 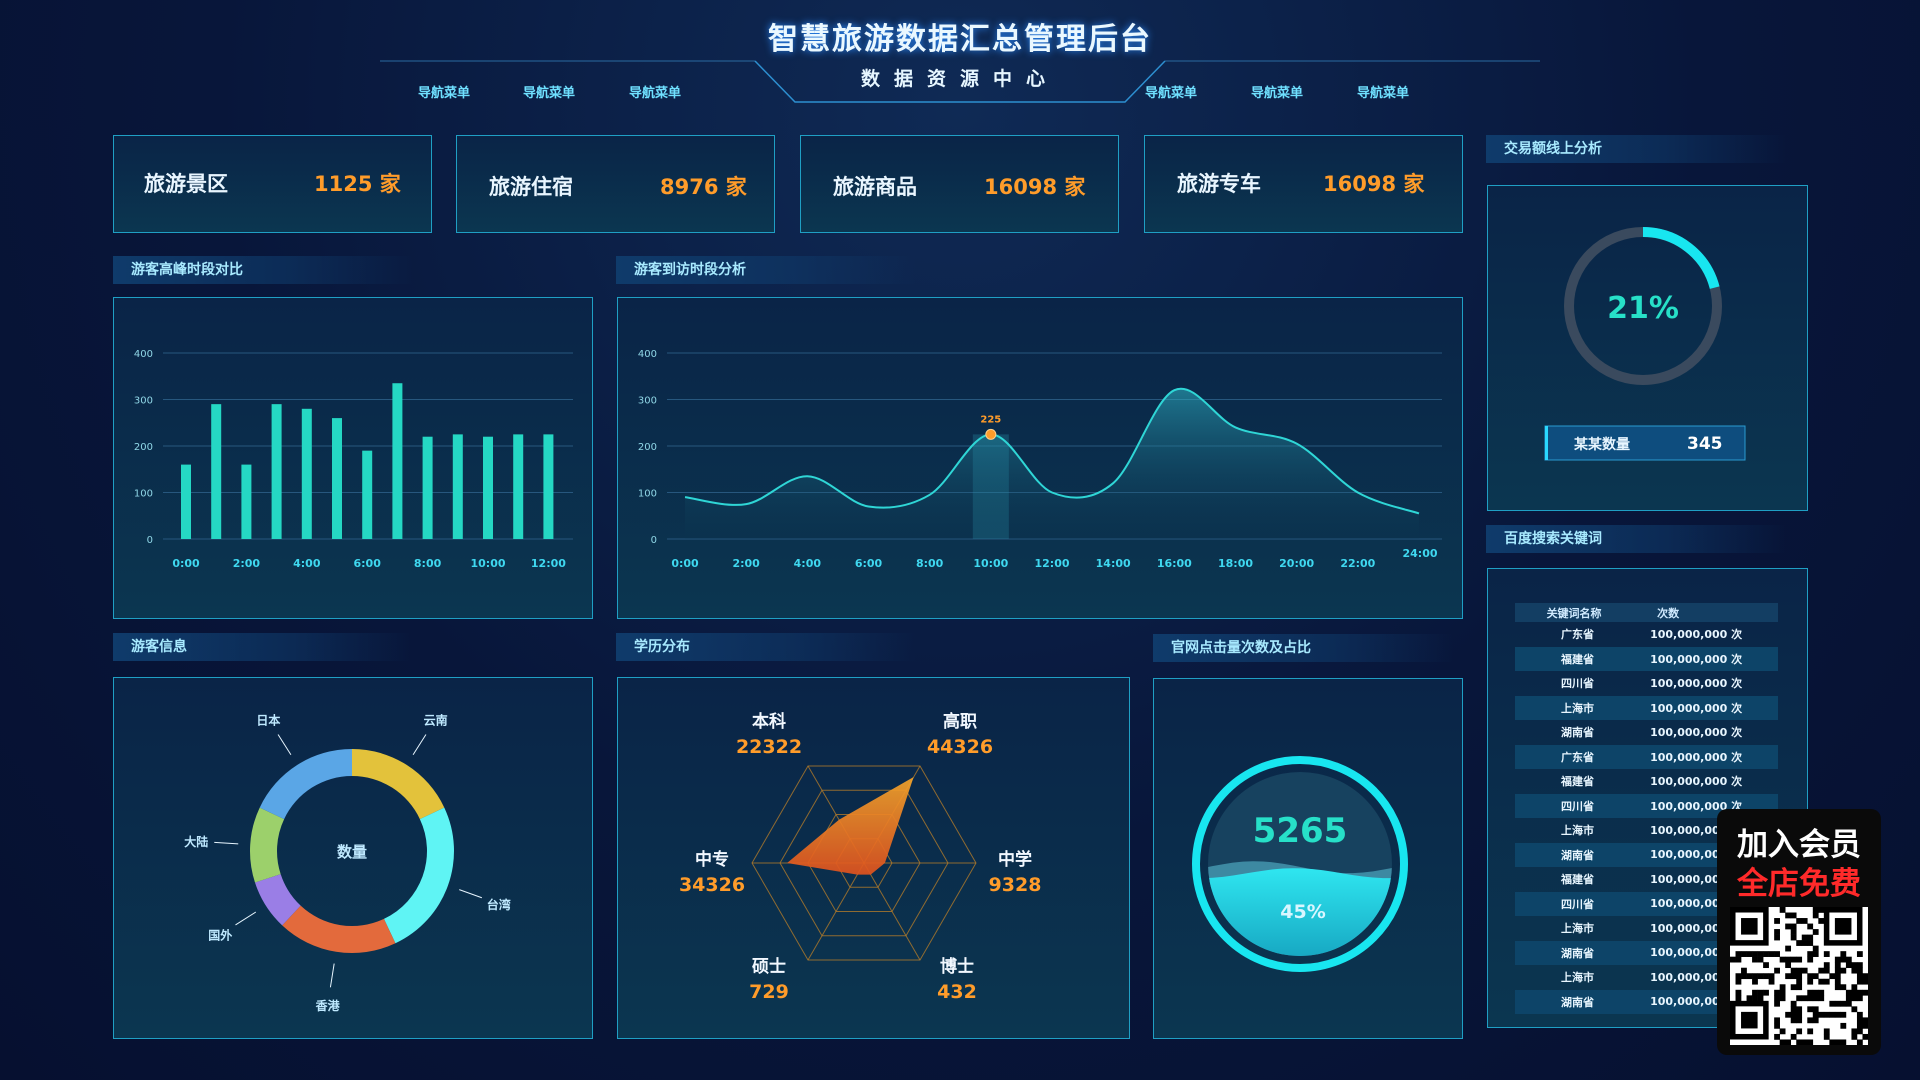 I want to click on clicks-gauge: 5265 45%, so click(x=1300, y=864).